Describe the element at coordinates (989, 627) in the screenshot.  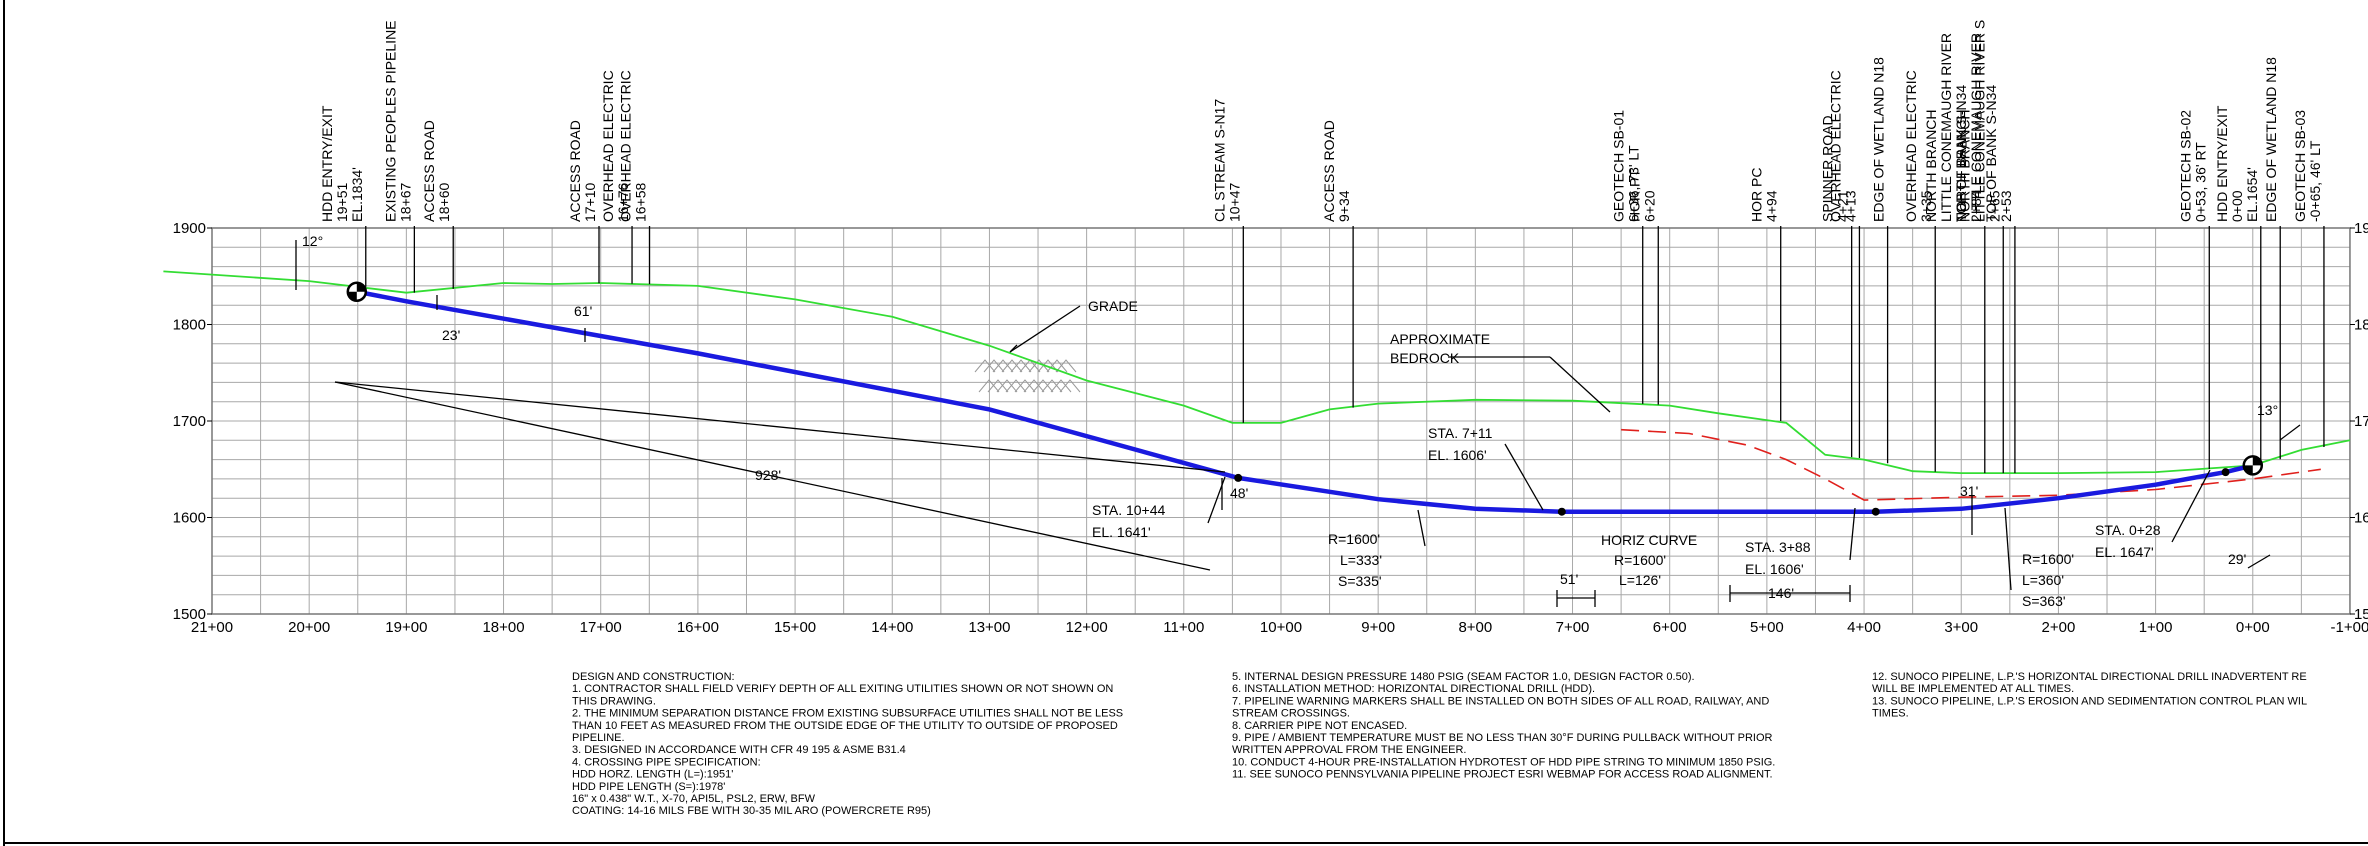
I see `station-tick-label: 13+00` at that location.